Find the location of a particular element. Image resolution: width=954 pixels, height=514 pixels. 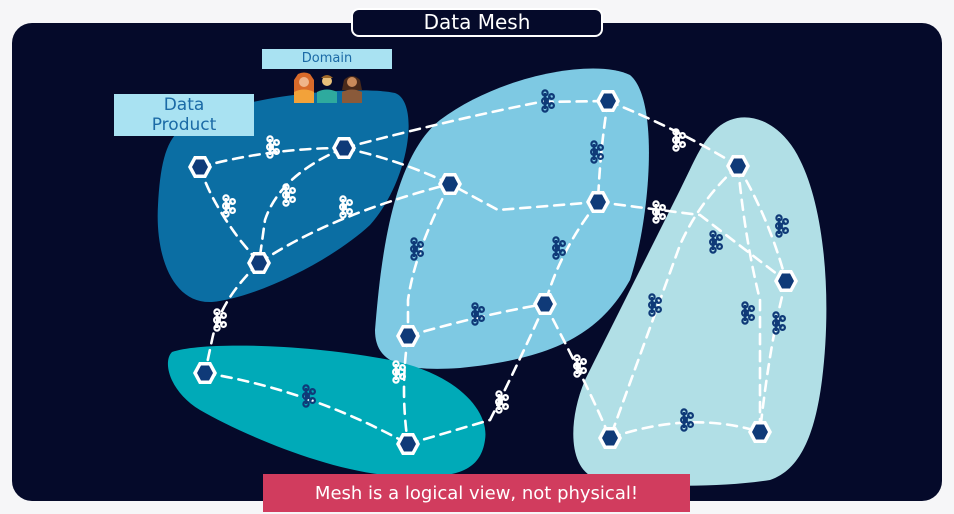

data-product-label: Data Product is located at coordinates (184, 115).